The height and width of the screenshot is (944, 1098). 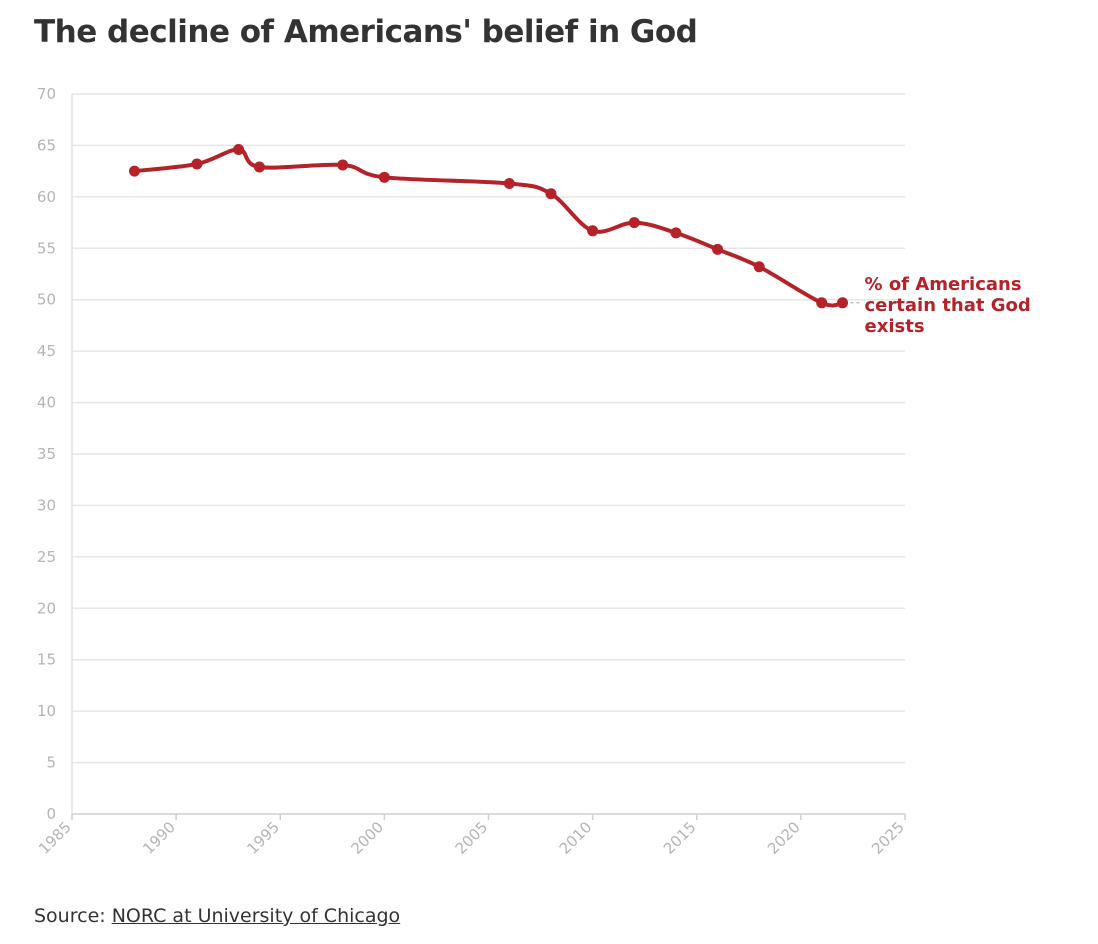 What do you see at coordinates (888, 838) in the screenshot?
I see `x-tick-label: 2025` at bounding box center [888, 838].